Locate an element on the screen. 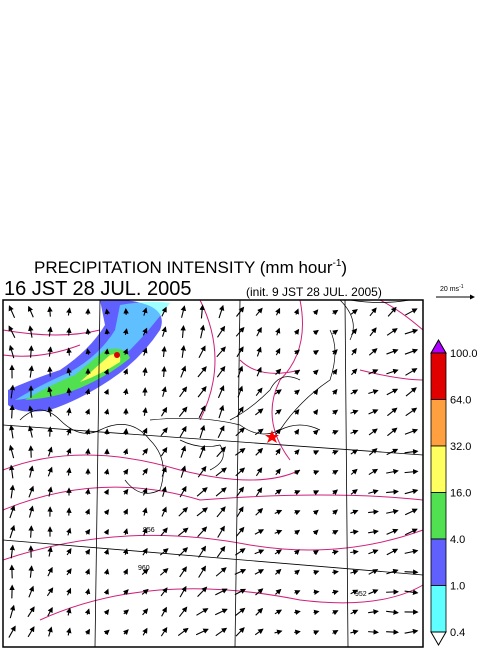 Image resolution: width=500 pixels, height=650 pixels. colorbar-label: 1.0 is located at coordinates (457, 587).